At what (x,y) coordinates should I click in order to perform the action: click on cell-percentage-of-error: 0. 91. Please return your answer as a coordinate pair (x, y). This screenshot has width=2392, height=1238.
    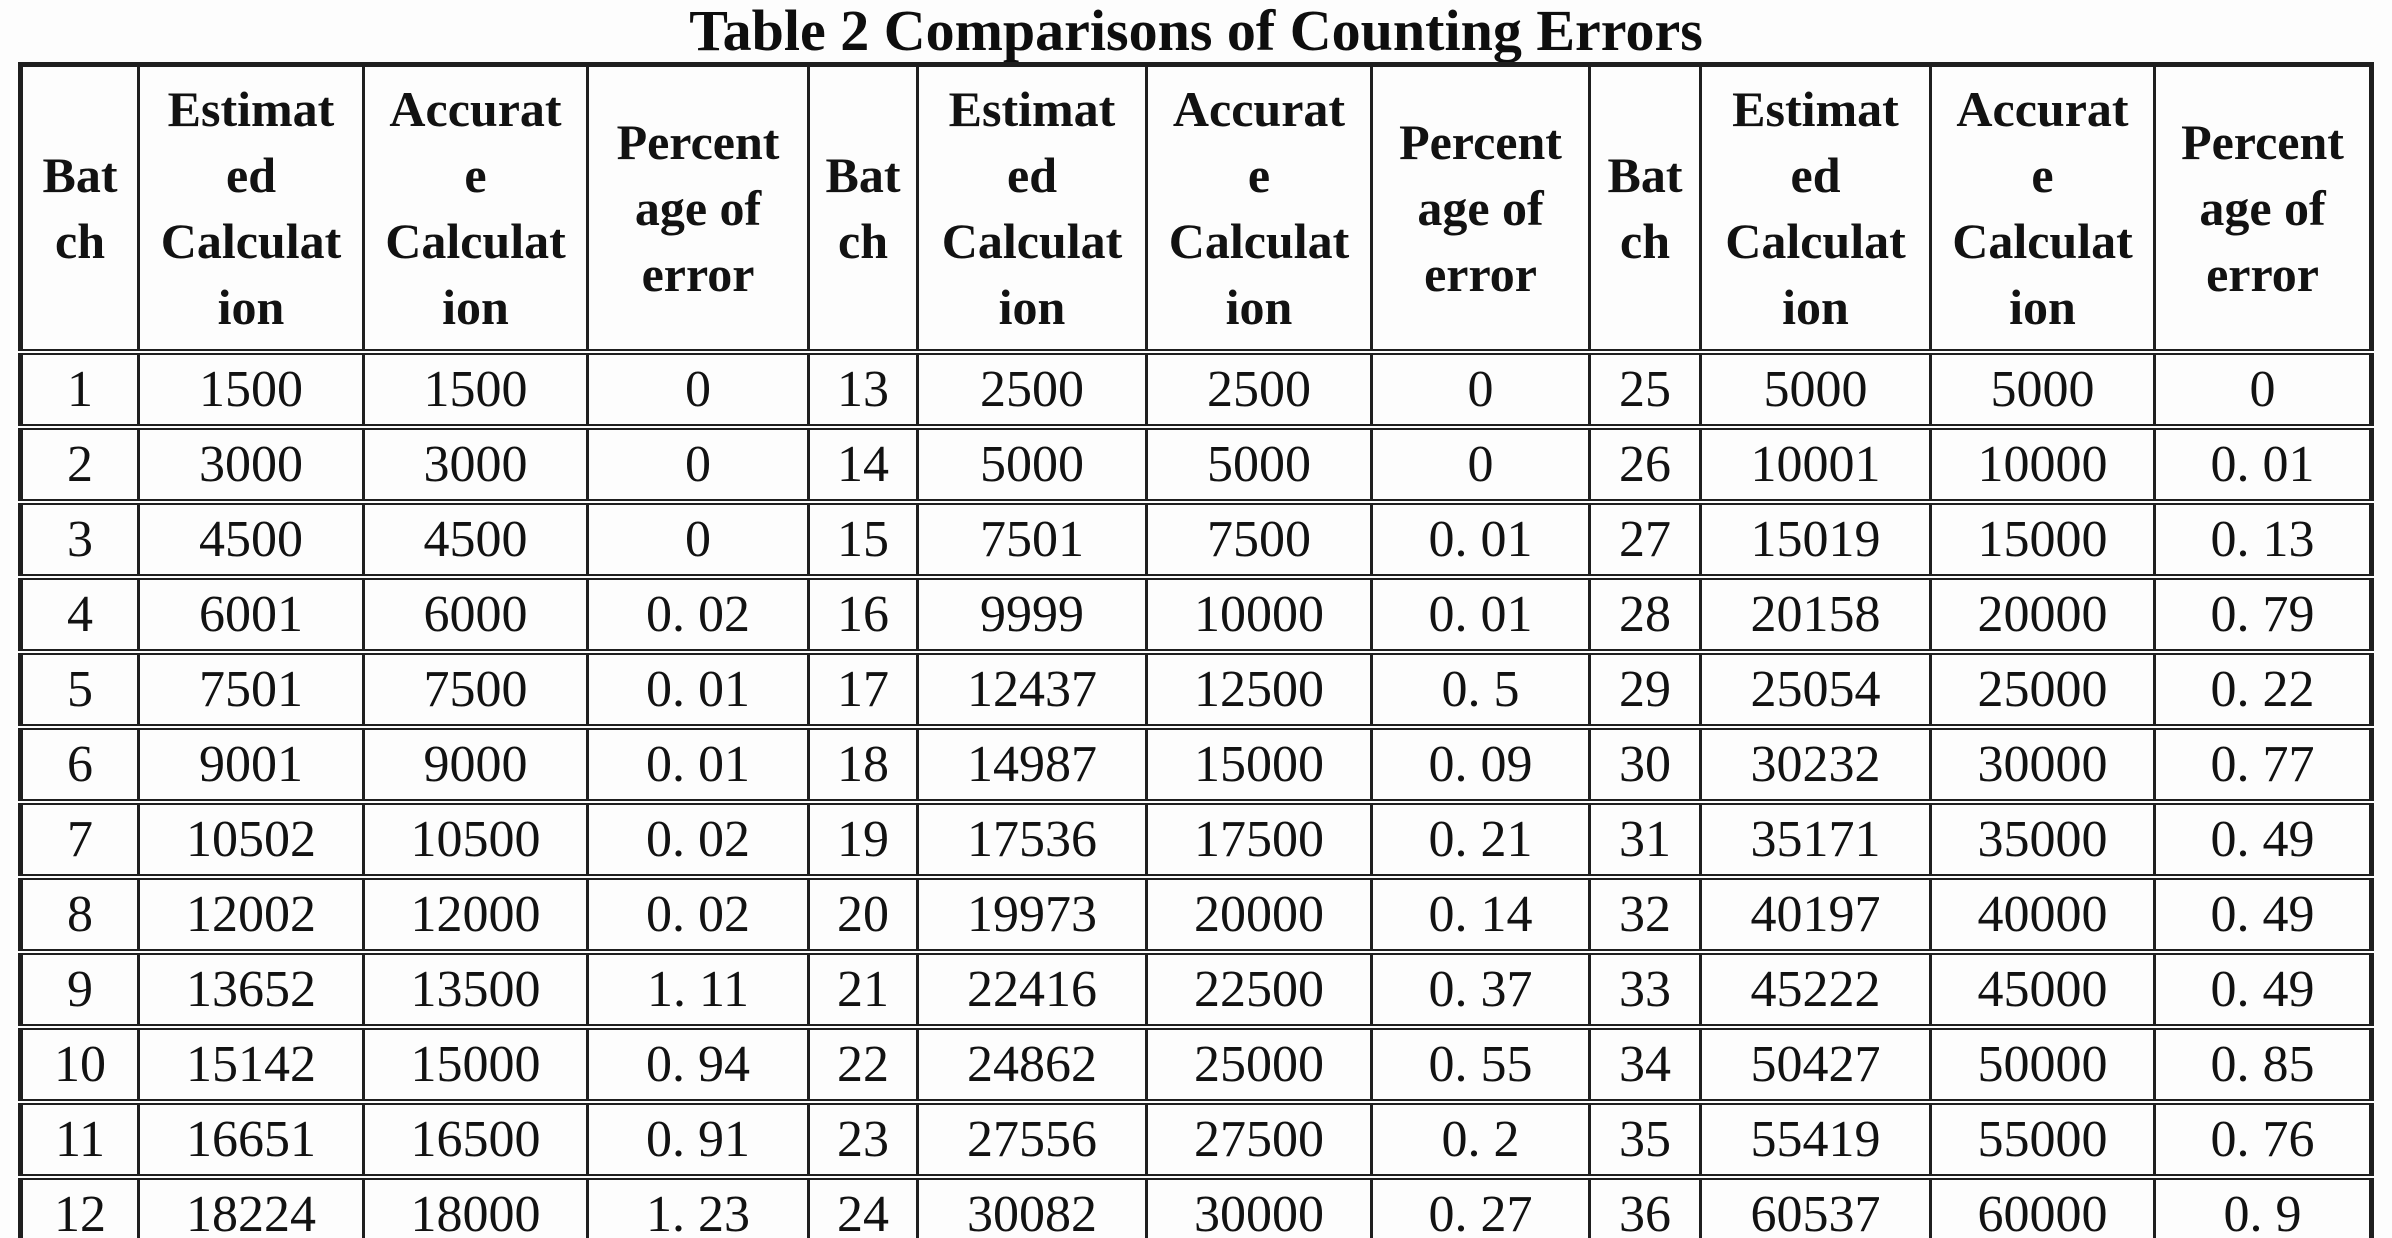
    Looking at the image, I should click on (698, 1139).